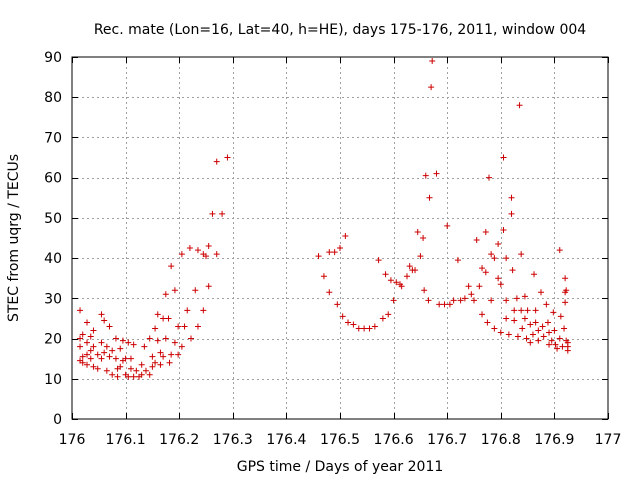 This screenshot has height=480, width=640. What do you see at coordinates (53, 259) in the screenshot?
I see `y-tick-label: 40` at bounding box center [53, 259].